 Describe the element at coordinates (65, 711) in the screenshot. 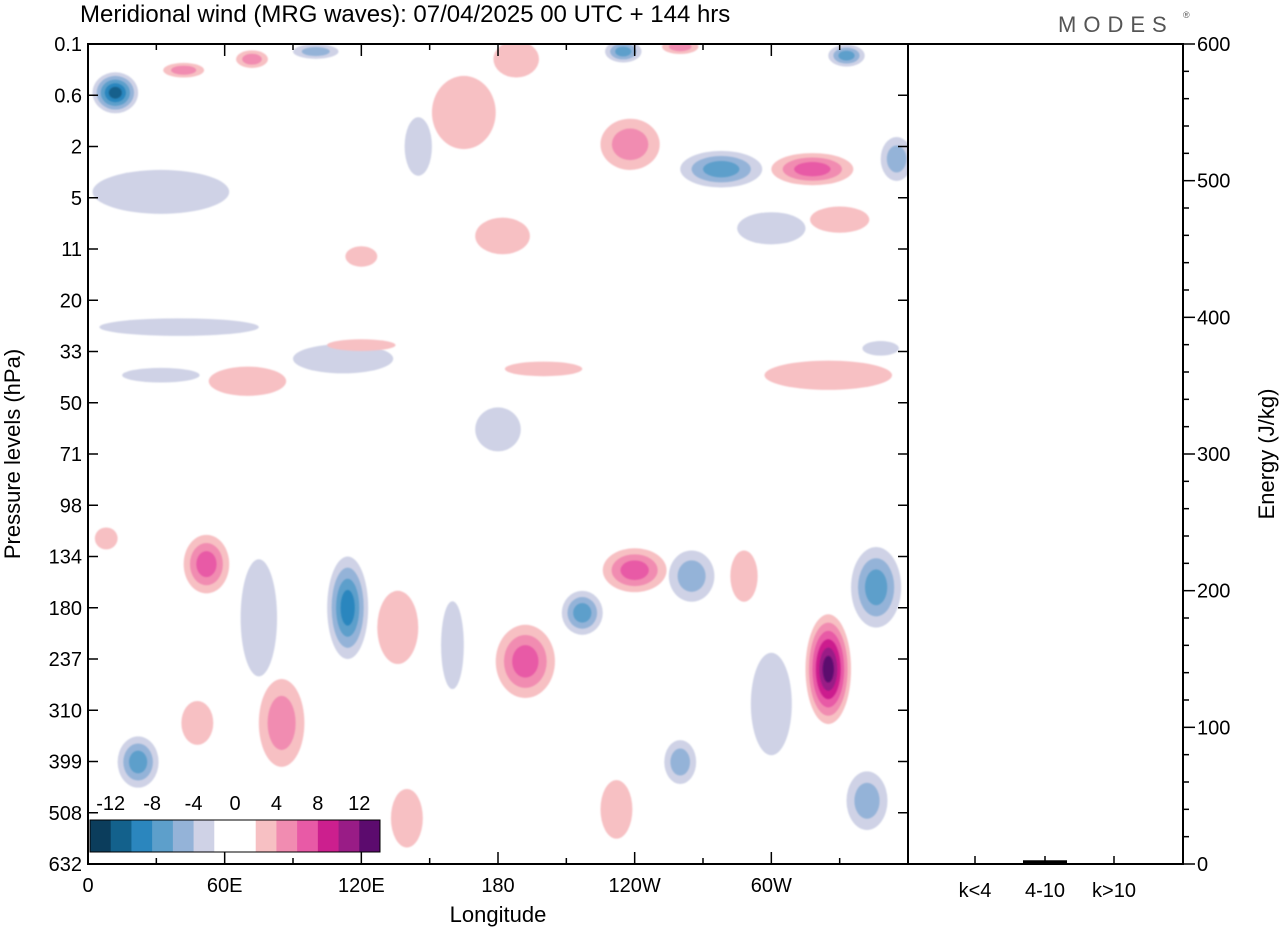

I see `y-tick-label: 310` at that location.